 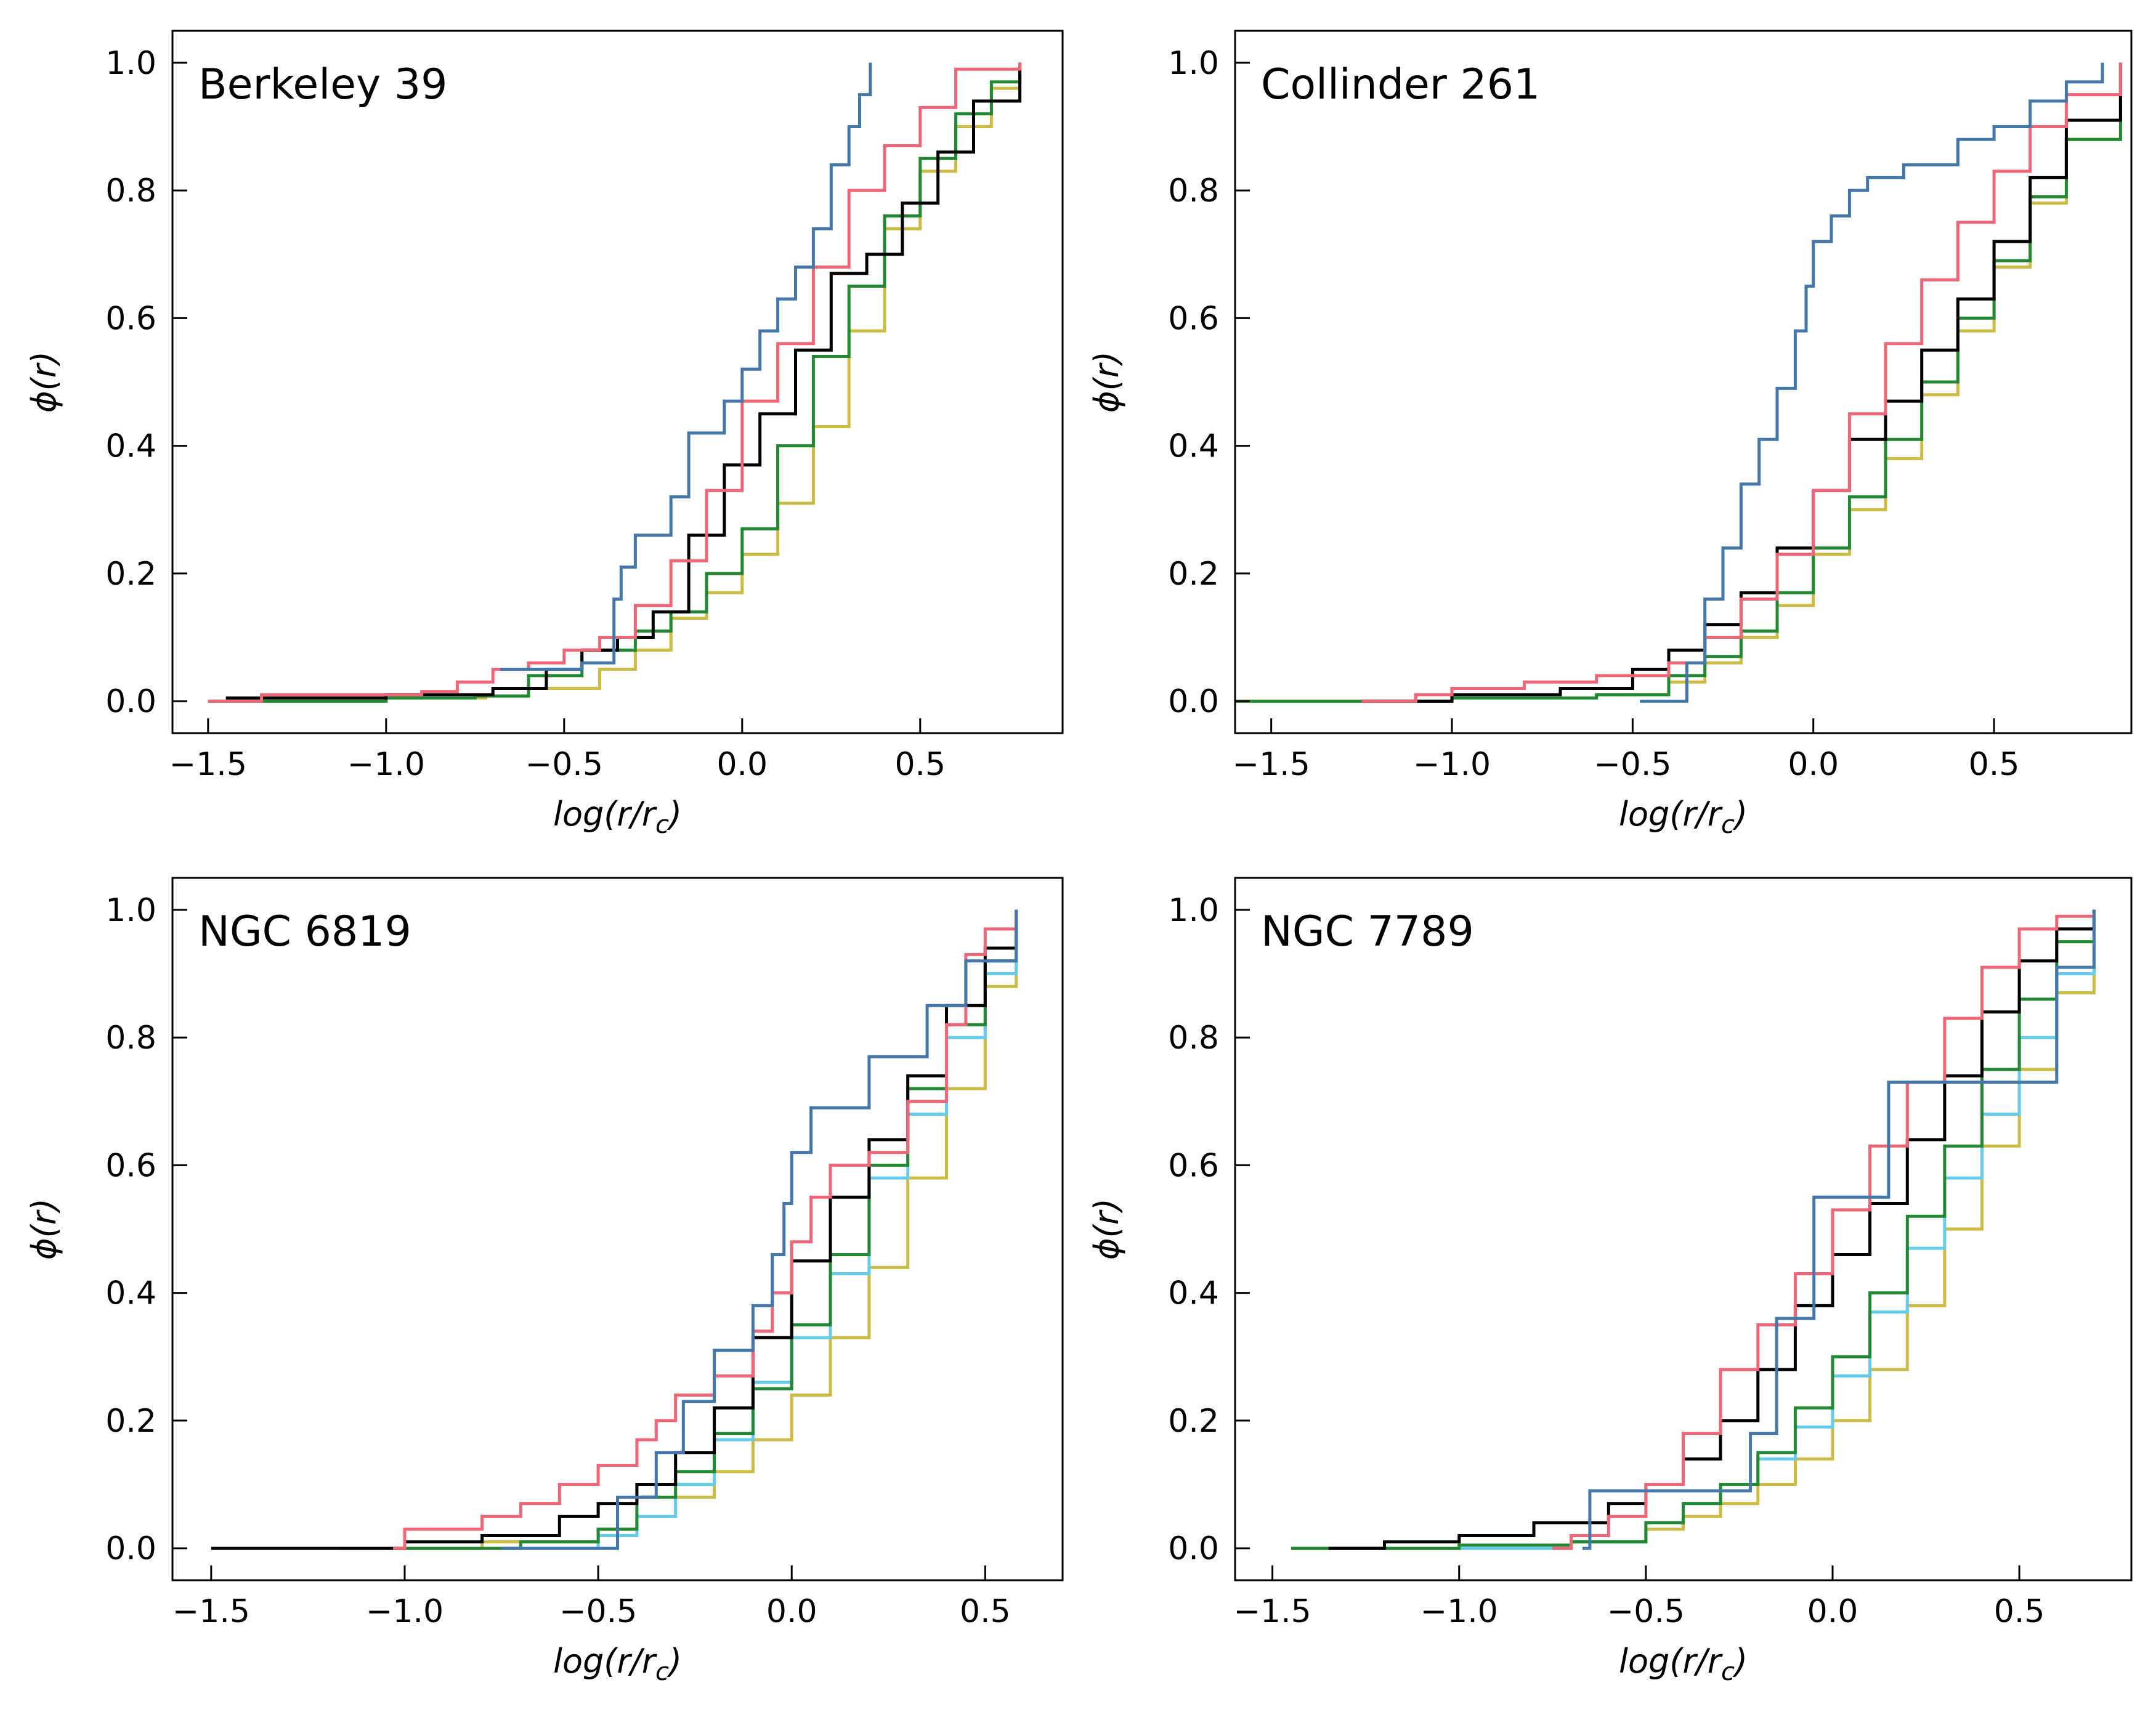 I want to click on series-line-green, so click(x=1693, y=1229).